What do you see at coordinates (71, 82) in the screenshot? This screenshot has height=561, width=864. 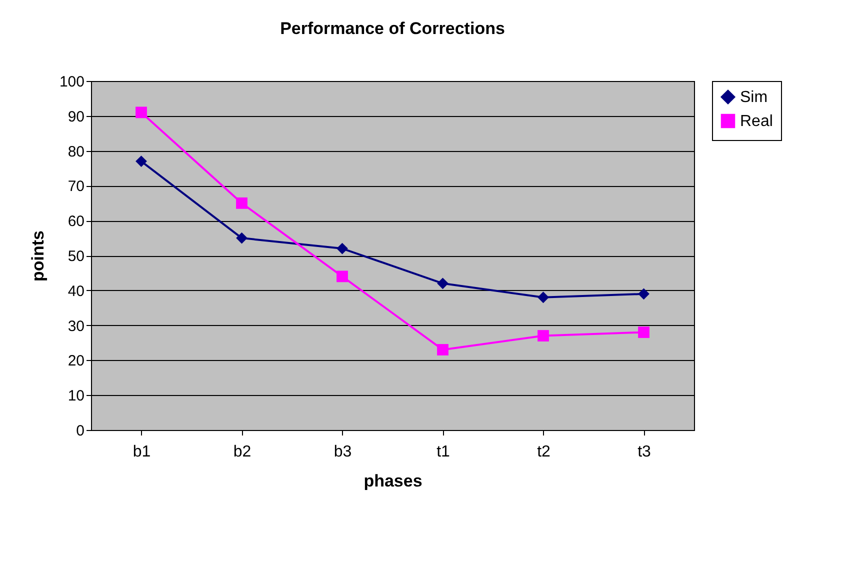 I see `y-tick-label: 100` at bounding box center [71, 82].